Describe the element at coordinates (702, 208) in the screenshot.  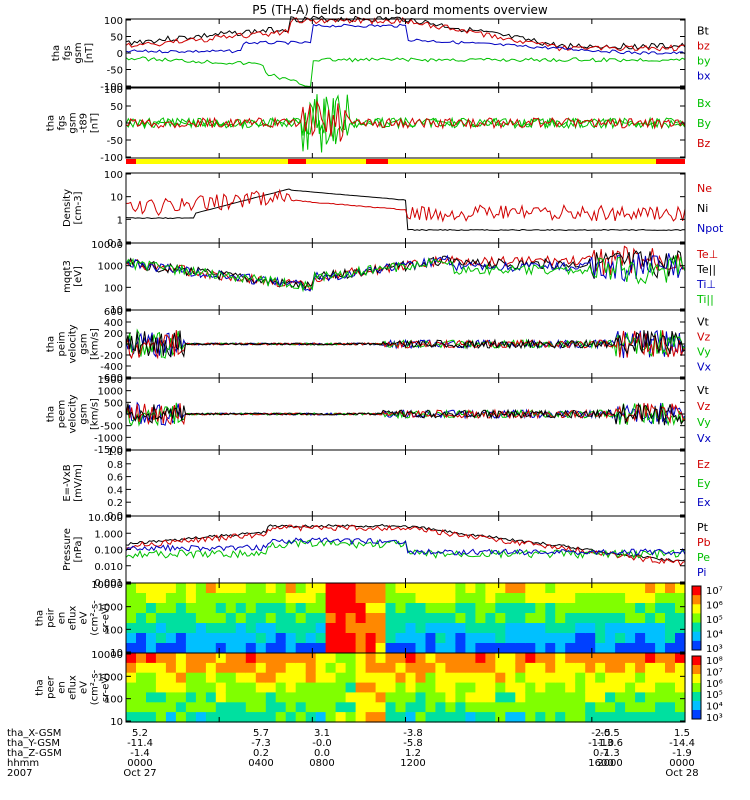
I see `legend-entry: Ni` at that location.